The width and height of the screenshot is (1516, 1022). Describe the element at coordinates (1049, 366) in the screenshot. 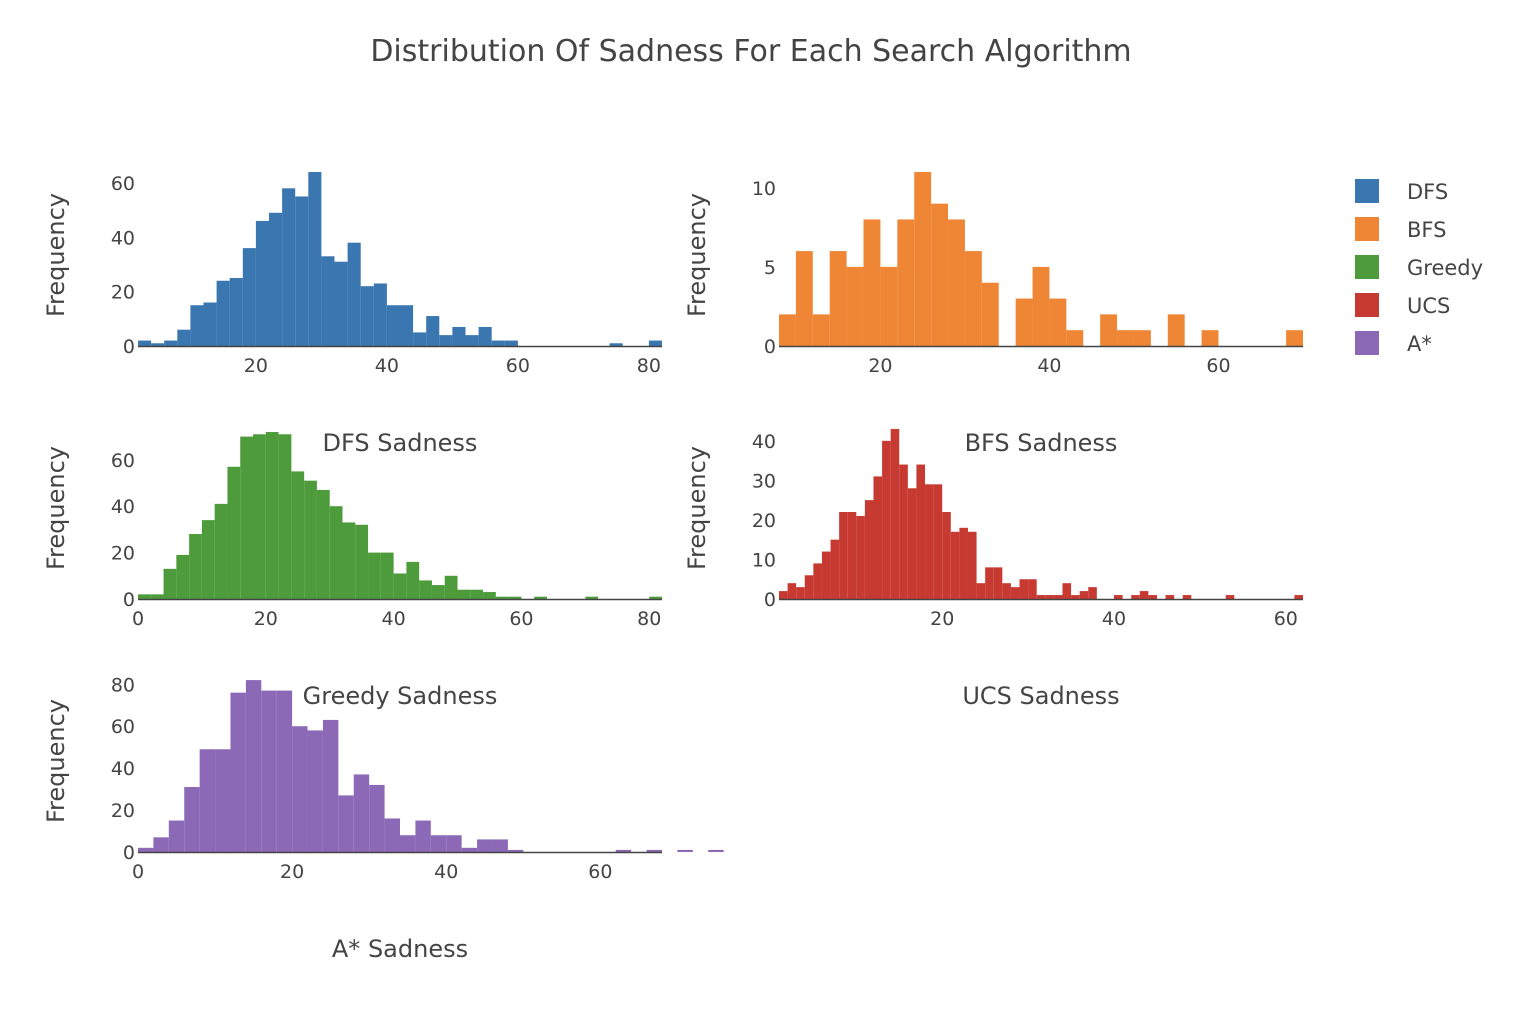

I see `bfs-x-tick-label: 40` at that location.